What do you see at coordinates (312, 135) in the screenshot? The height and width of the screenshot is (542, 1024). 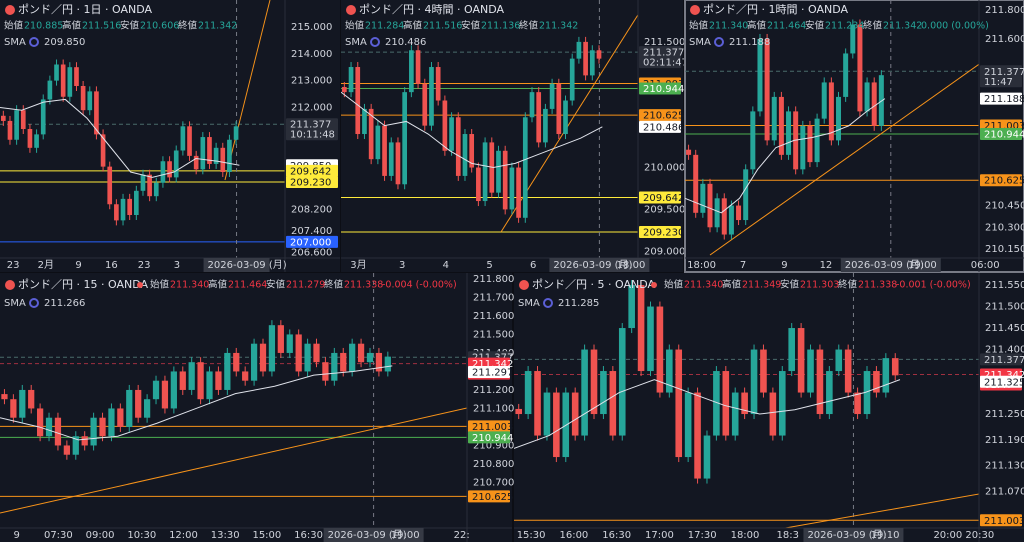 I see `price-tag-countdown: 10:11:48` at bounding box center [312, 135].